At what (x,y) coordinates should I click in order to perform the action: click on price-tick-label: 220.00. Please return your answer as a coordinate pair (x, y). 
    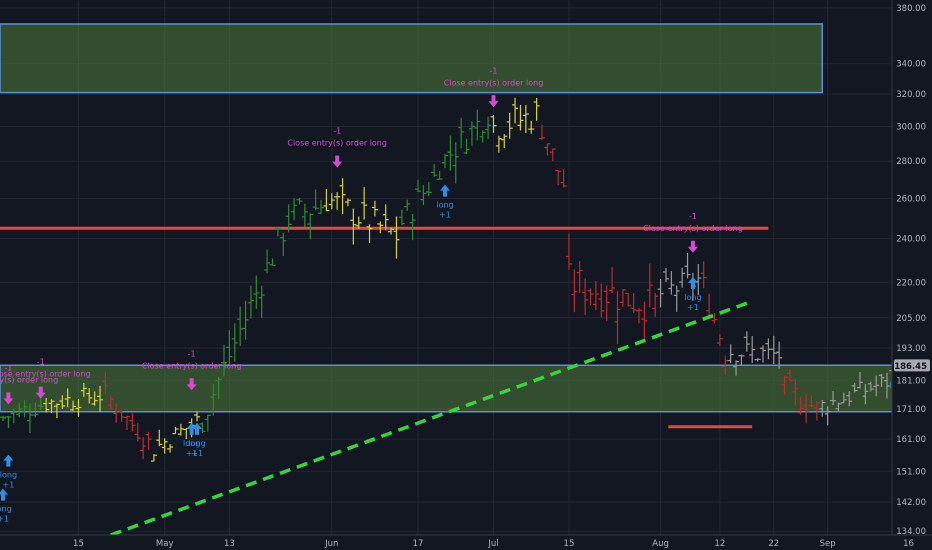
    Looking at the image, I should click on (911, 283).